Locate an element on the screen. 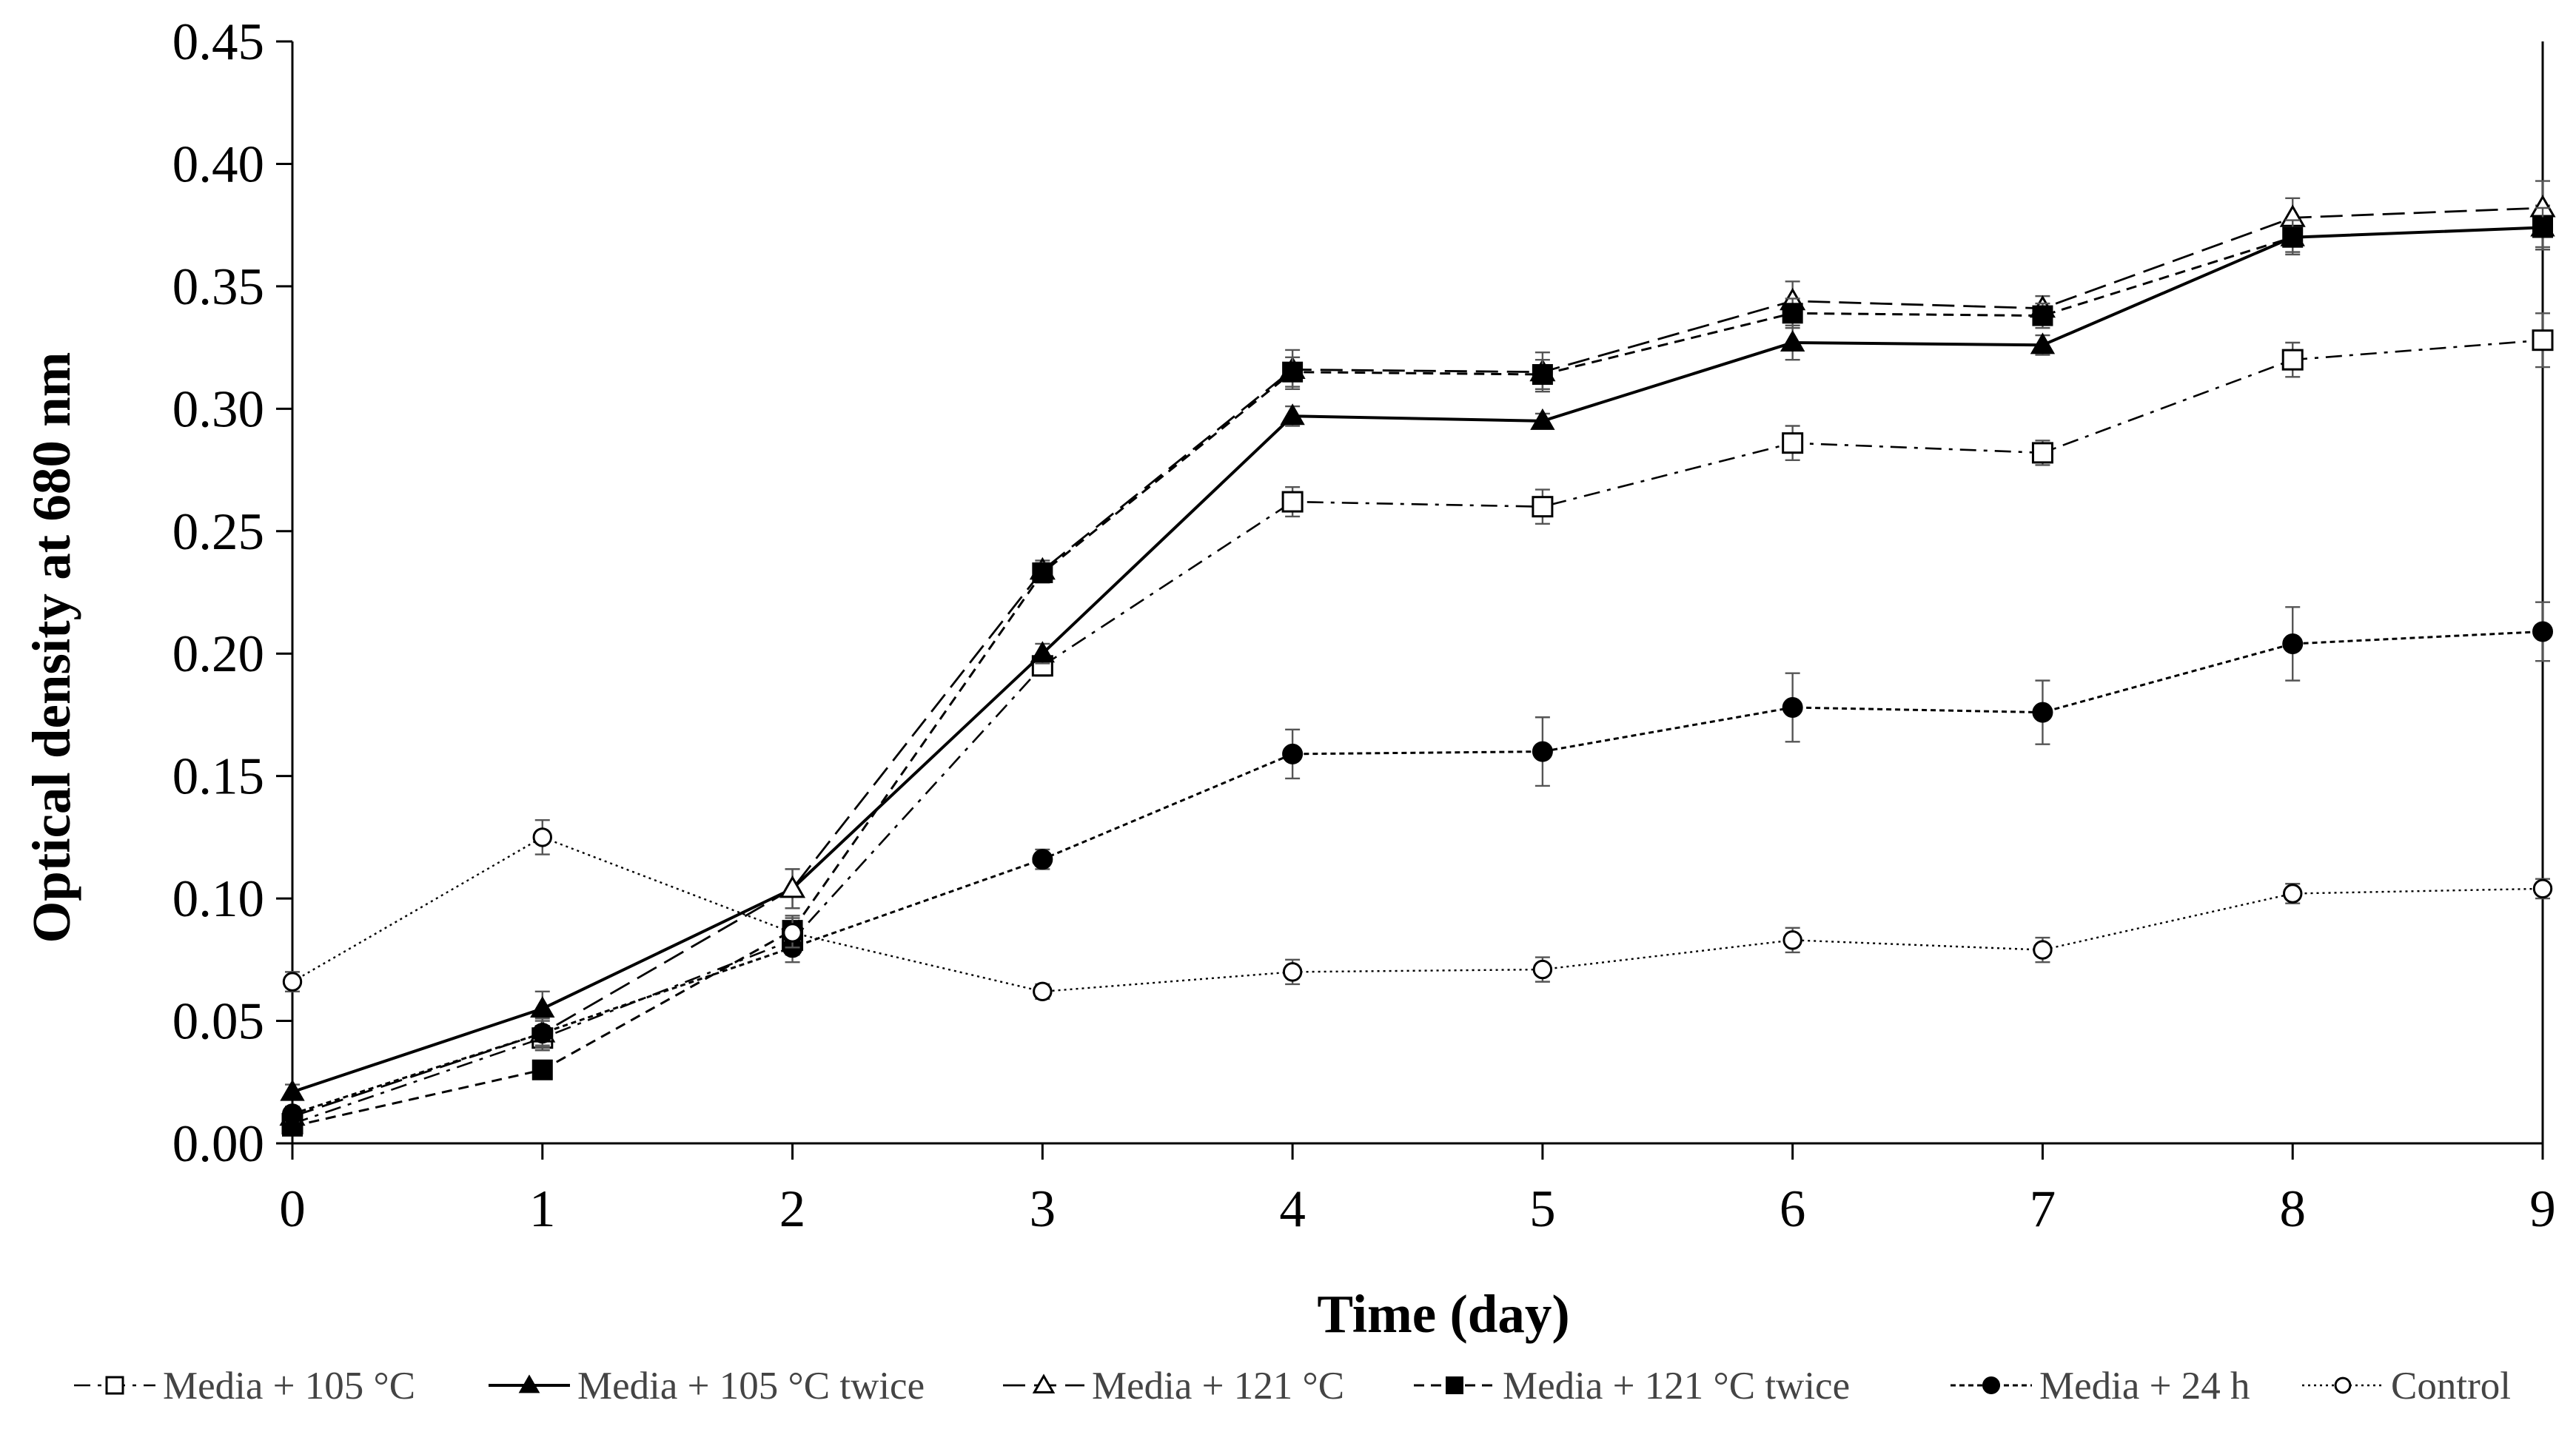 The height and width of the screenshot is (1429, 2576). y-tick-label: 0.25 is located at coordinates (218, 532).